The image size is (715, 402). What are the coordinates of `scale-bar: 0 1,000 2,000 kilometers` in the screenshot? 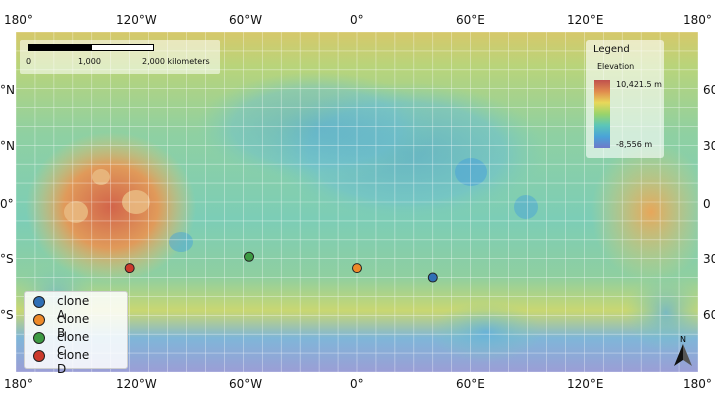 It's located at (120, 57).